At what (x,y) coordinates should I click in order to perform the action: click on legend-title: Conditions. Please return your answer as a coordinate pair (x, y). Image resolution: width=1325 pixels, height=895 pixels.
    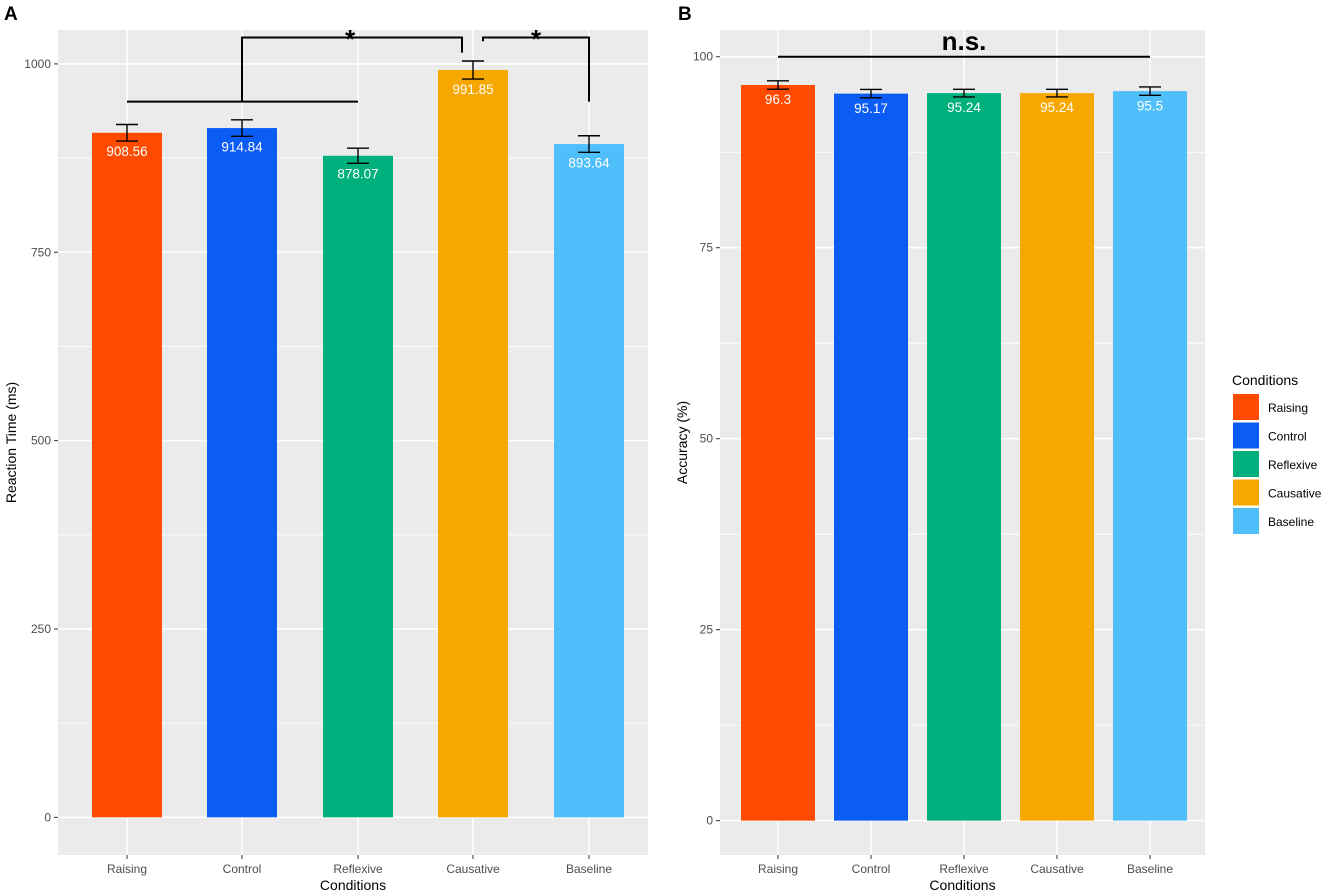
    Looking at the image, I should click on (1265, 380).